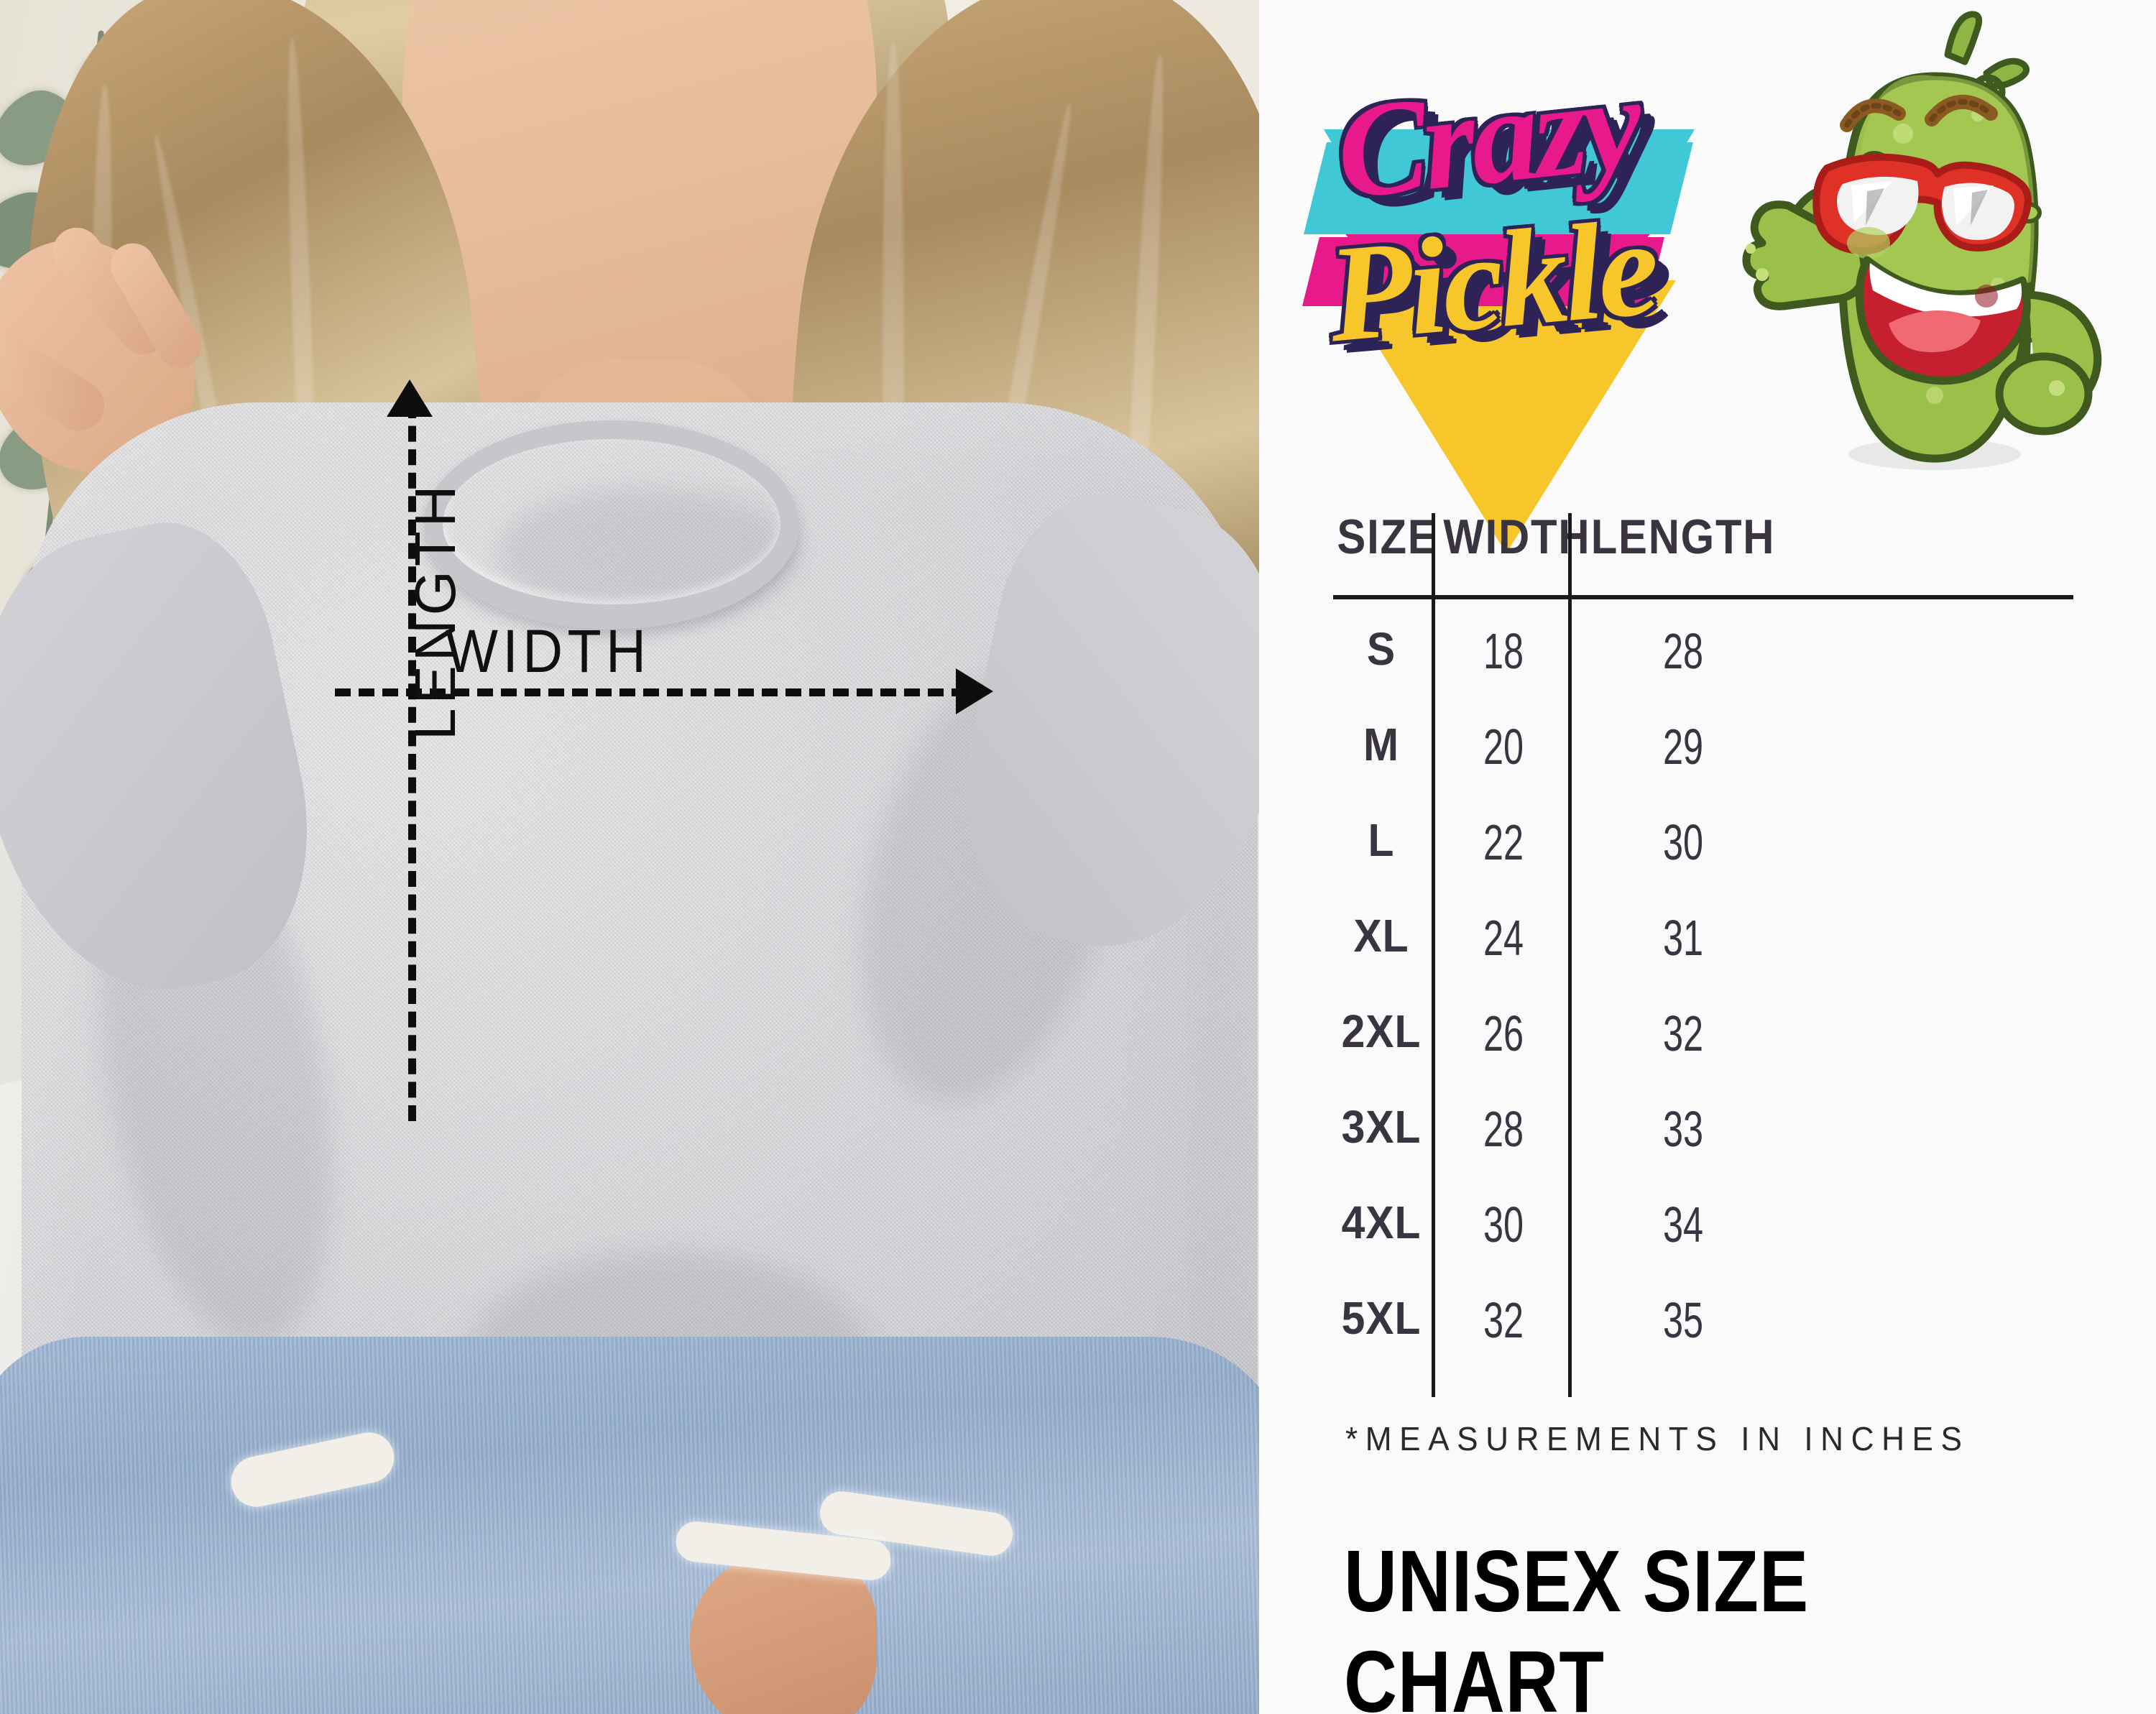 This screenshot has height=1714, width=2156. I want to click on column-header-length: LENGTH, so click(1683, 537).